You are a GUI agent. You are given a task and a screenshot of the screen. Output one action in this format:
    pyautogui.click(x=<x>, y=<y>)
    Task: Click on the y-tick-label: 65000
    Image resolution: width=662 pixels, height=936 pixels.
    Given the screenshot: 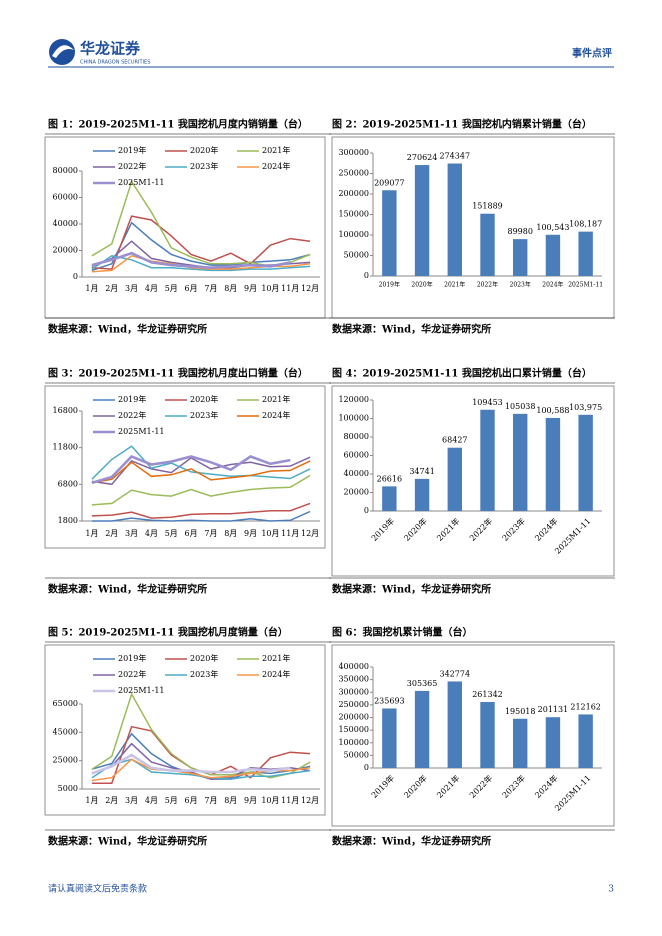 What is the action you would take?
    pyautogui.click(x=65, y=703)
    